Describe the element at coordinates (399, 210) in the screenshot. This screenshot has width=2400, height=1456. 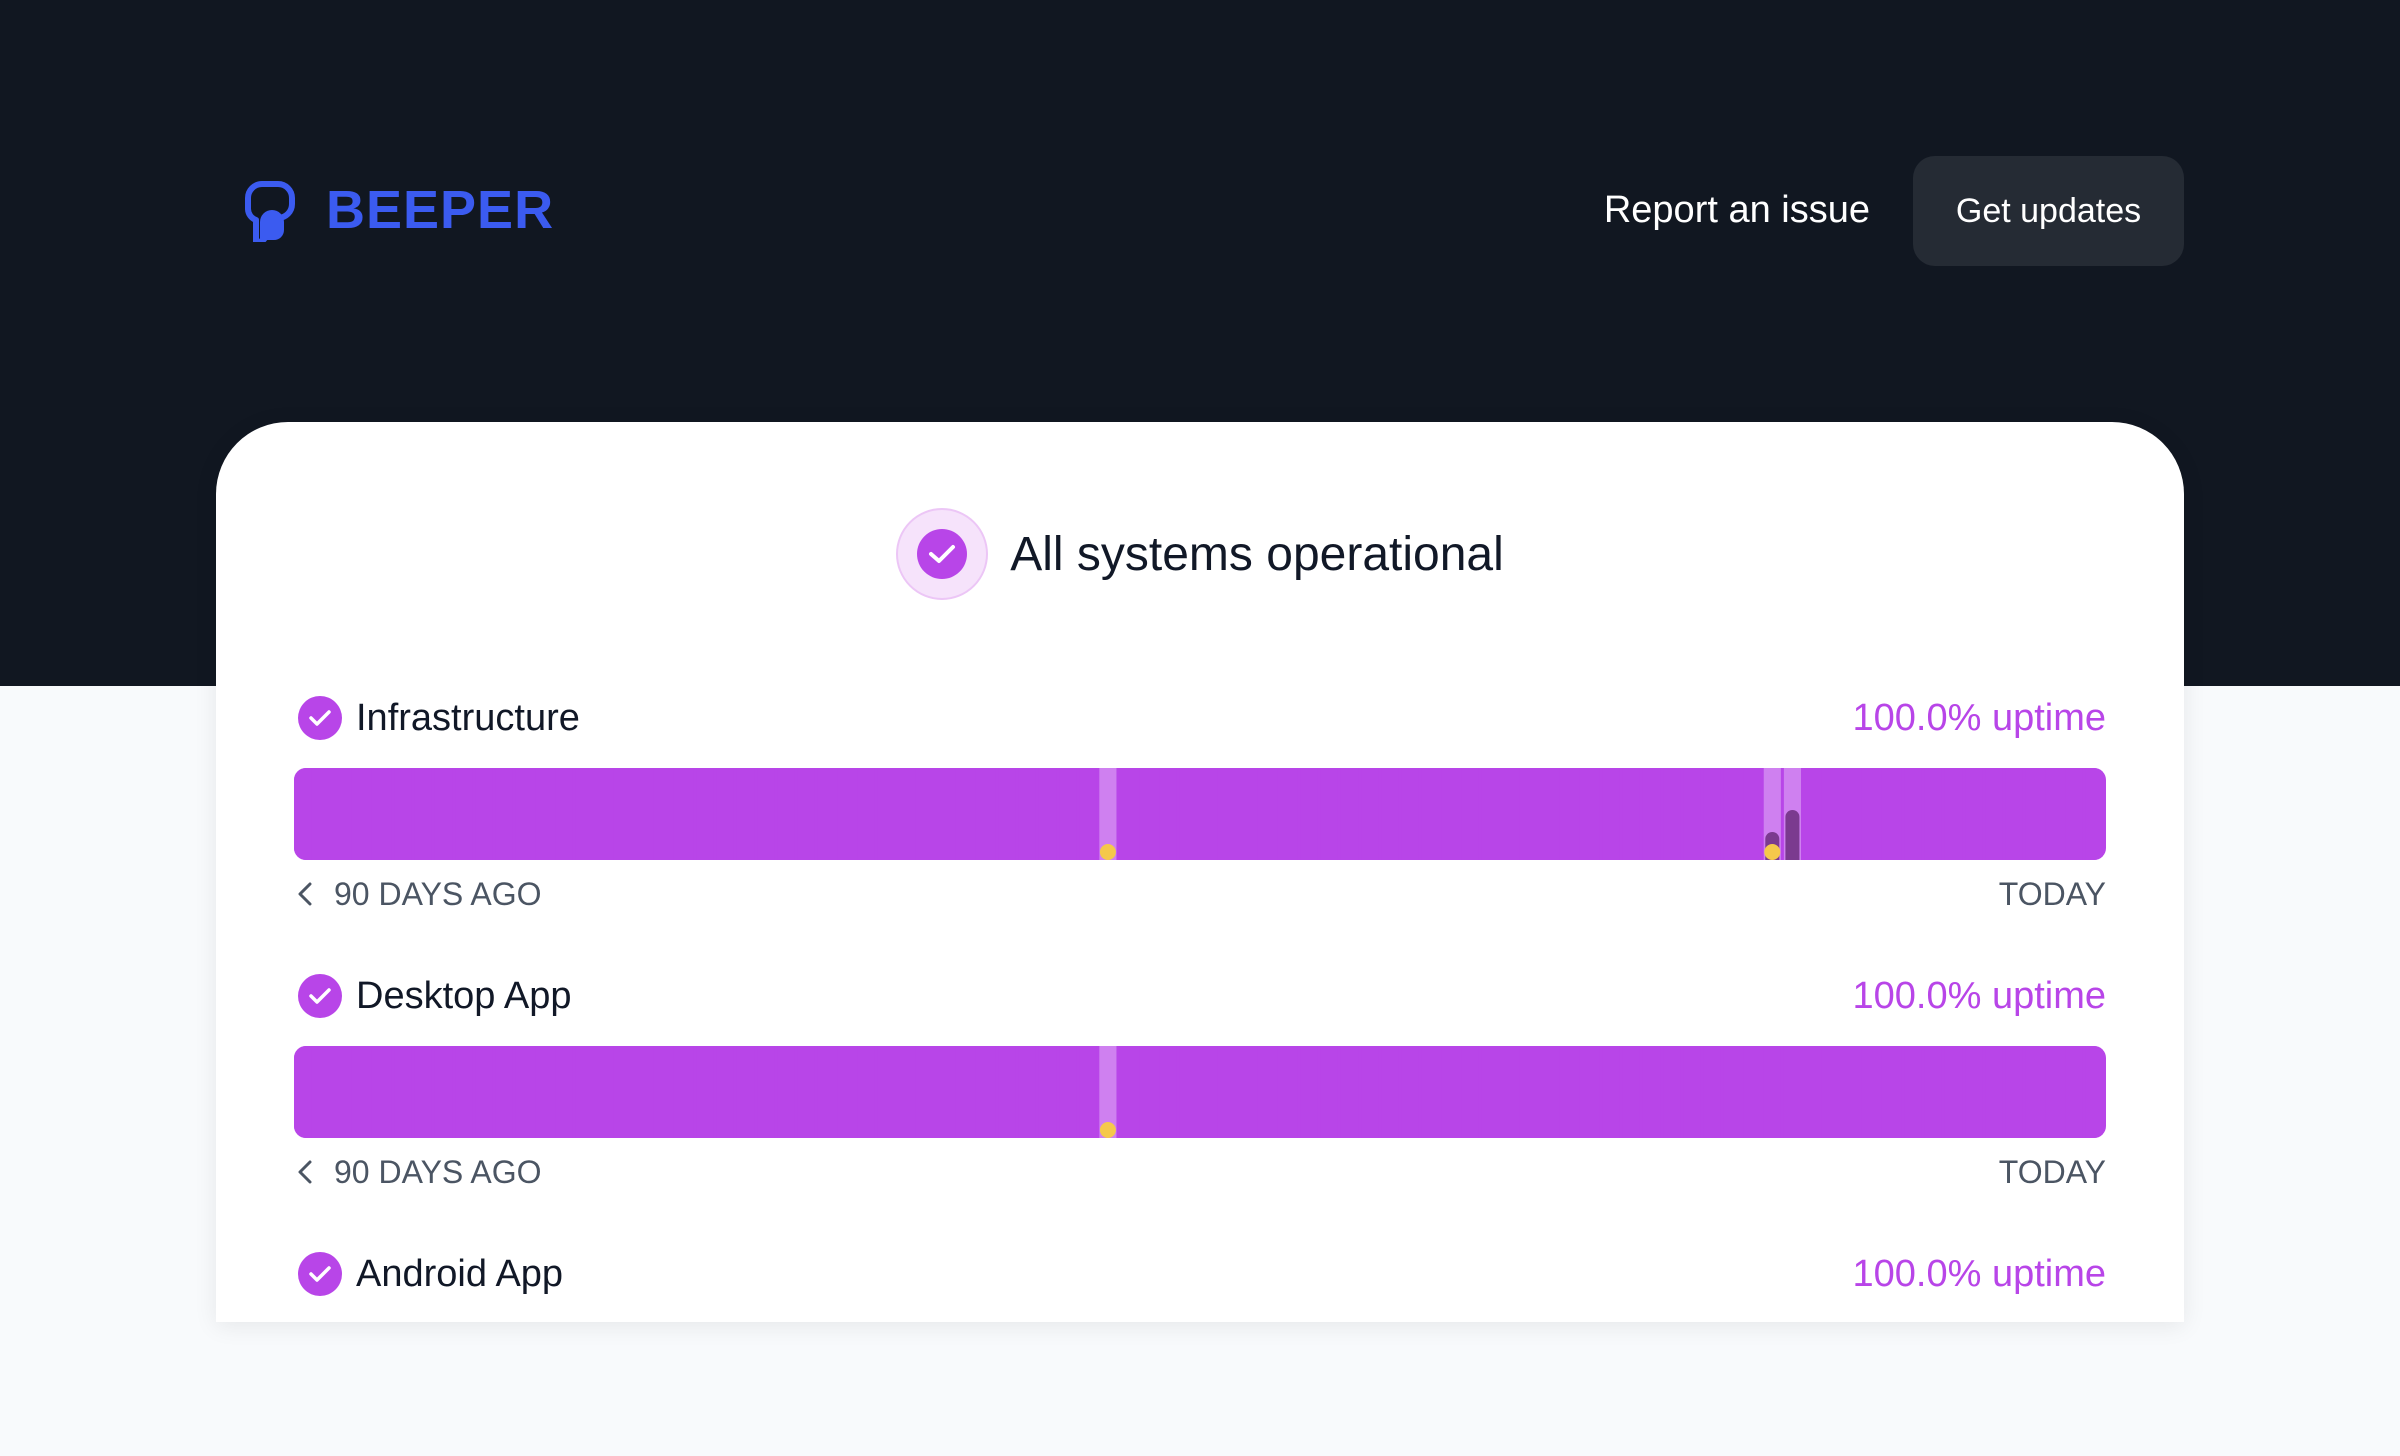
I see `brand-logo-link: BEEPER` at that location.